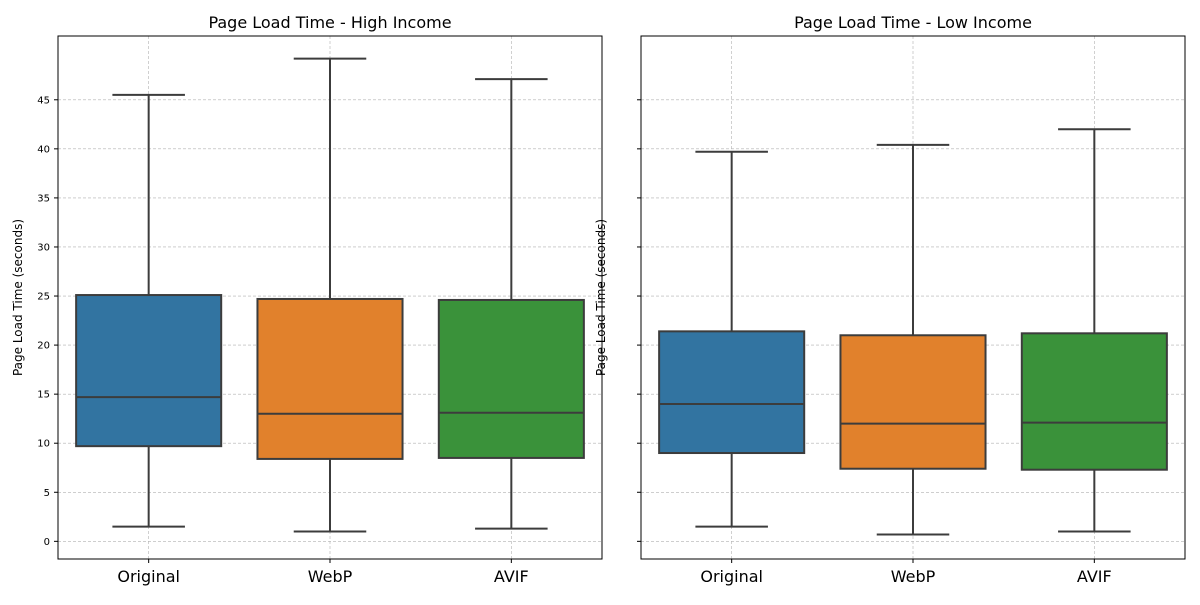 The image size is (1200, 605). I want to click on y-tick-label: 30, so click(43, 247).